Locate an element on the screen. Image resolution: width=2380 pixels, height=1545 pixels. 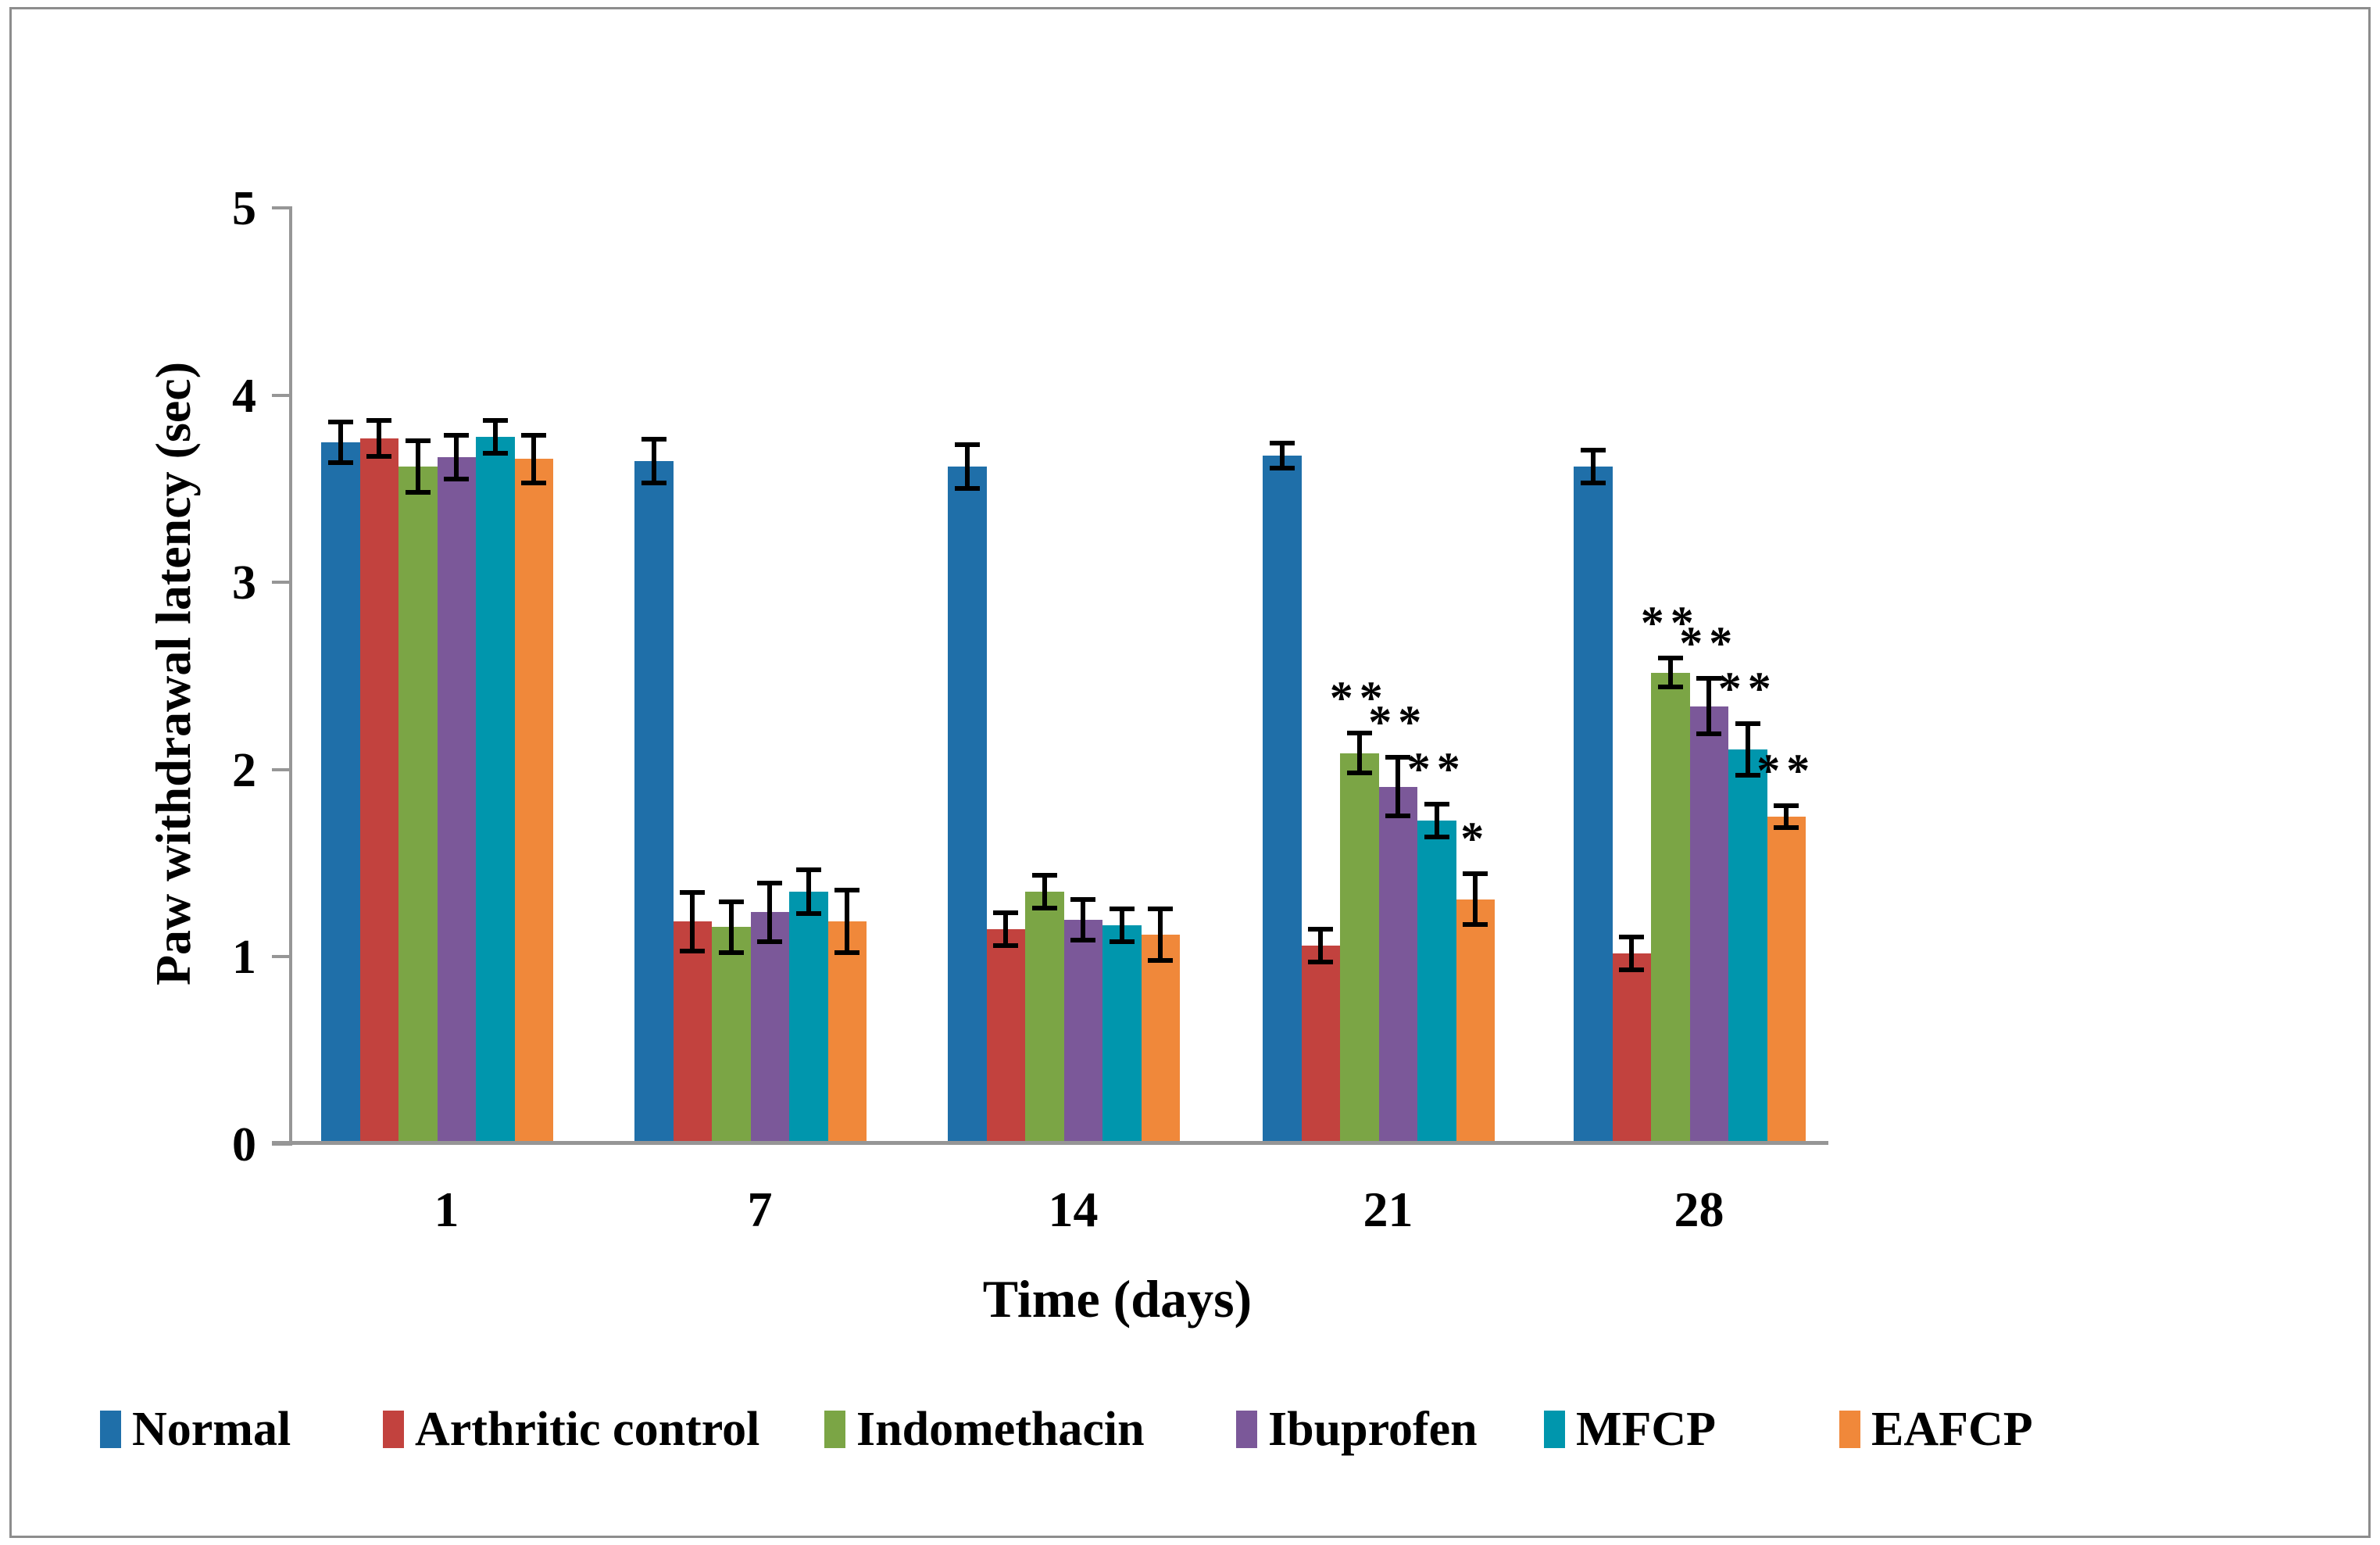
error-bar-ibuprofen-day7 is located at coordinates (770, 912).